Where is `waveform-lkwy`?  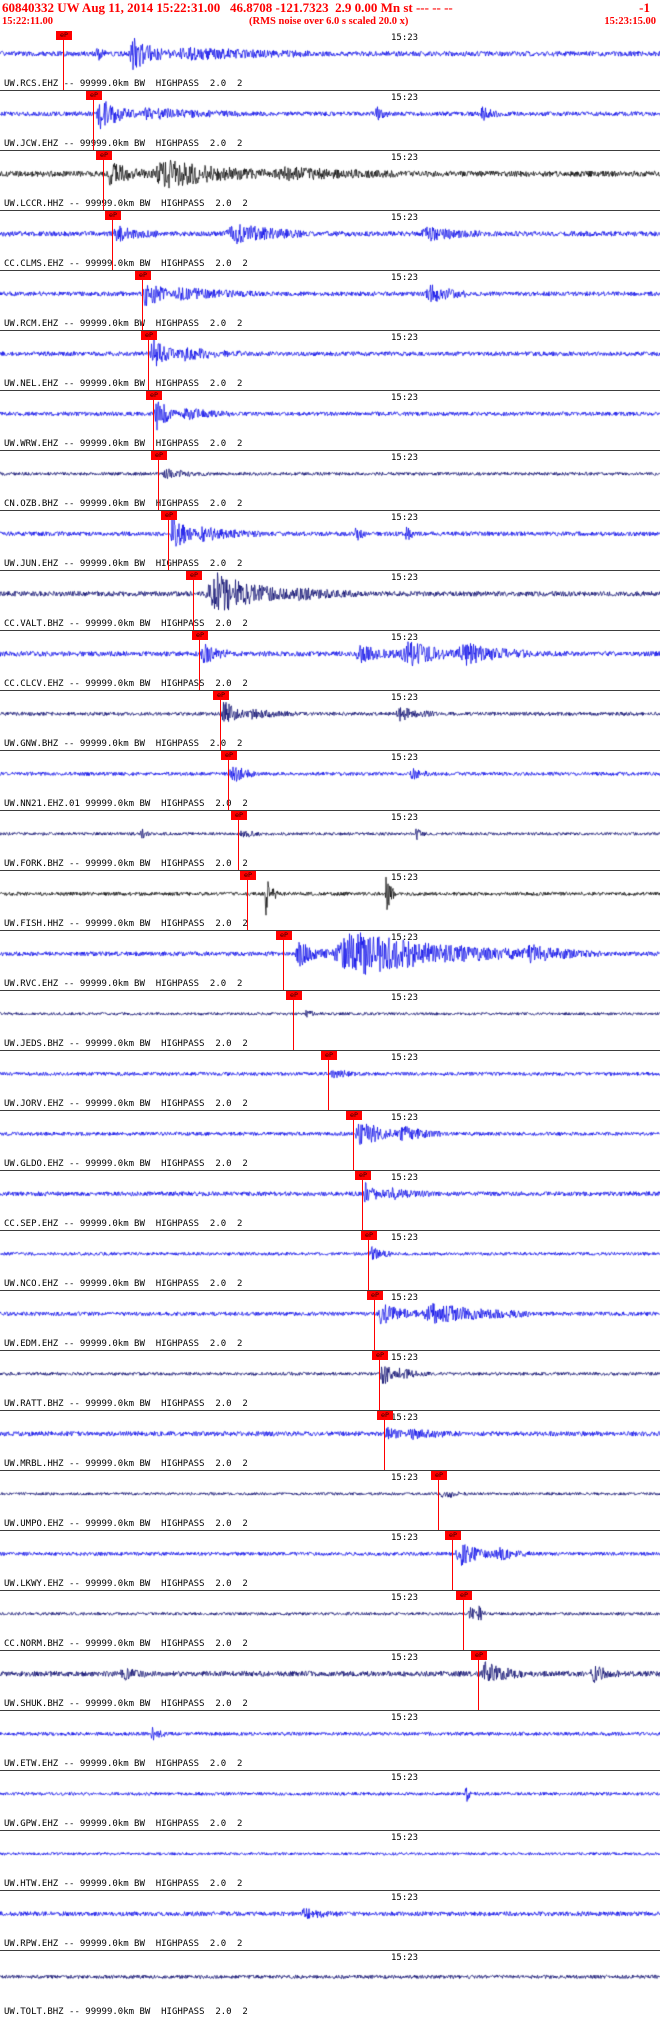 waveform-lkwy is located at coordinates (330, 1561).